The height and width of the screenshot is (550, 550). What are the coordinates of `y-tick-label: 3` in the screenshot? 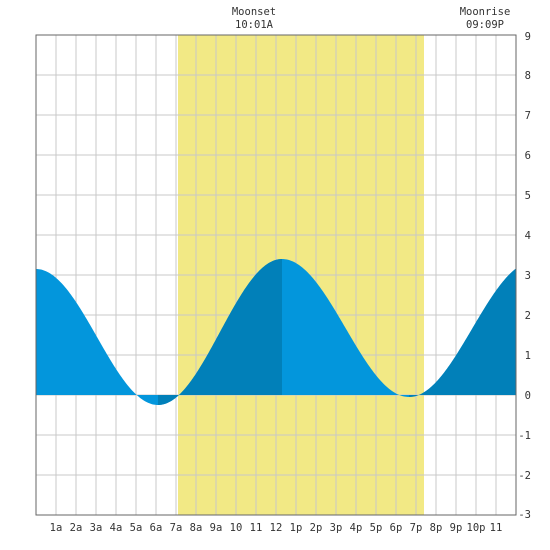 It's located at (528, 276).